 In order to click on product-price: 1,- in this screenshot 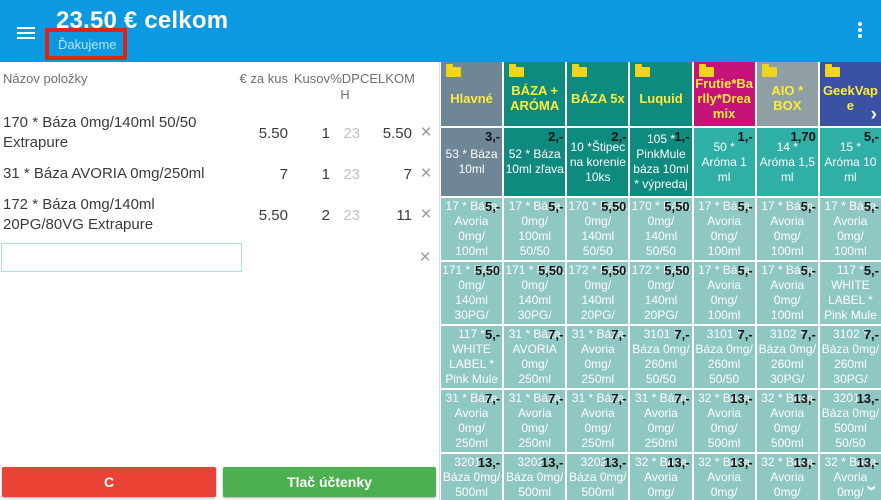, I will do `click(745, 136)`.